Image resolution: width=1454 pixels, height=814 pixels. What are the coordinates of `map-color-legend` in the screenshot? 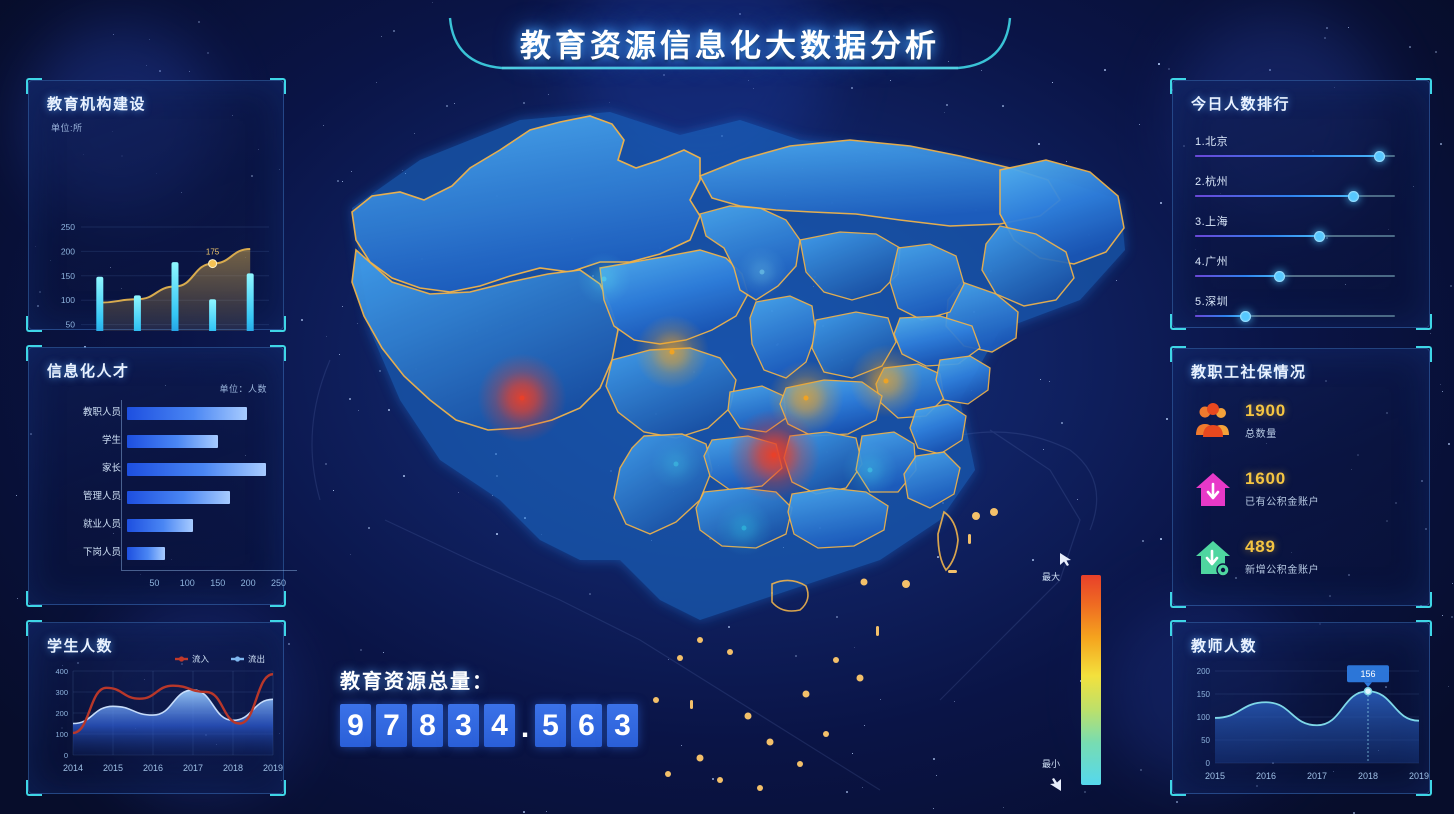 It's located at (1091, 680).